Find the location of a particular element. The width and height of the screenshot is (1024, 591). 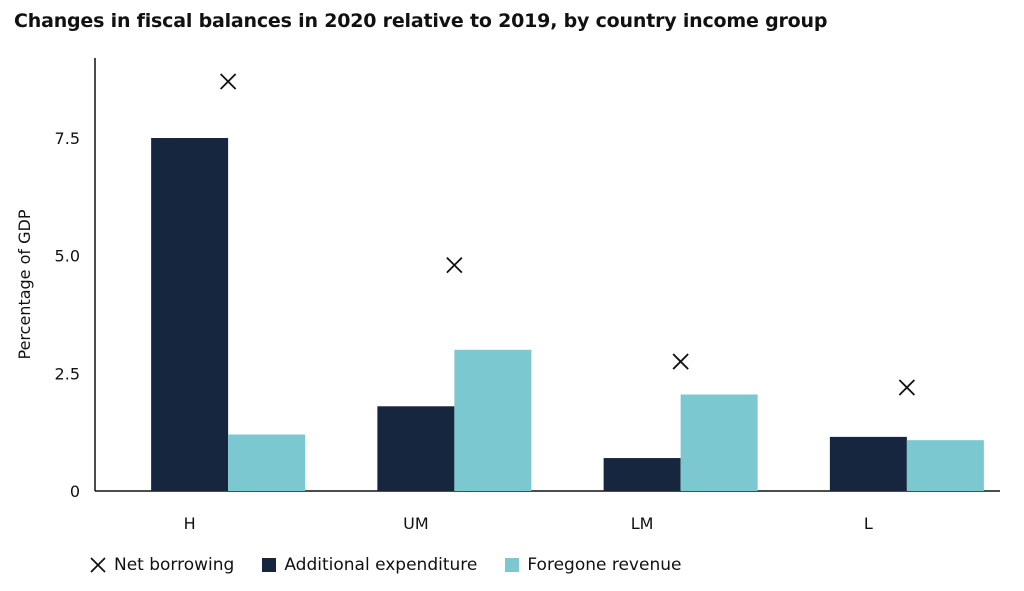

bar-foregone-revenue-l is located at coordinates (945, 465).